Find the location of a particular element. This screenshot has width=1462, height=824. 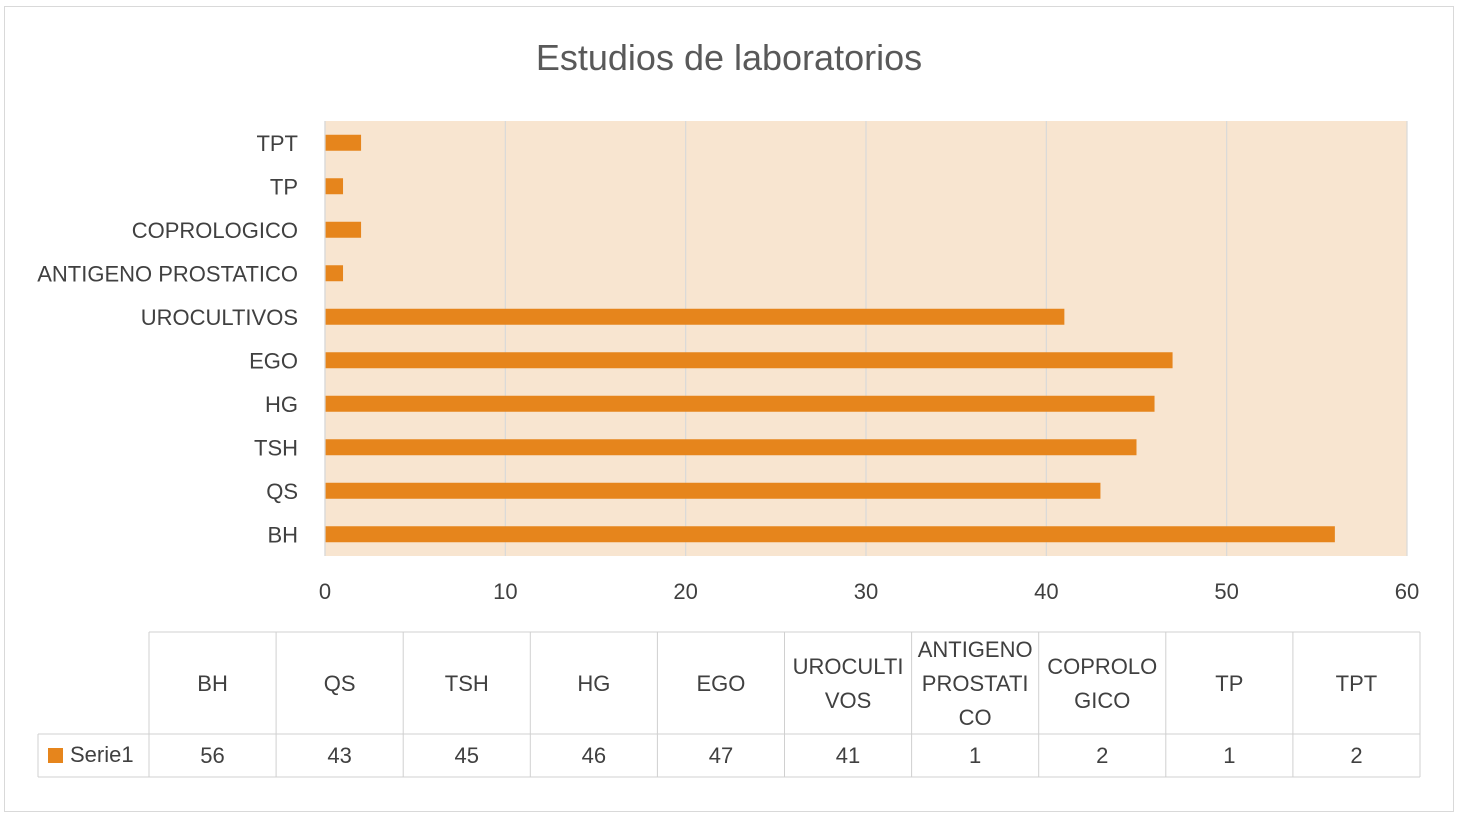

table-value-cell: 43 is located at coordinates (339, 755).